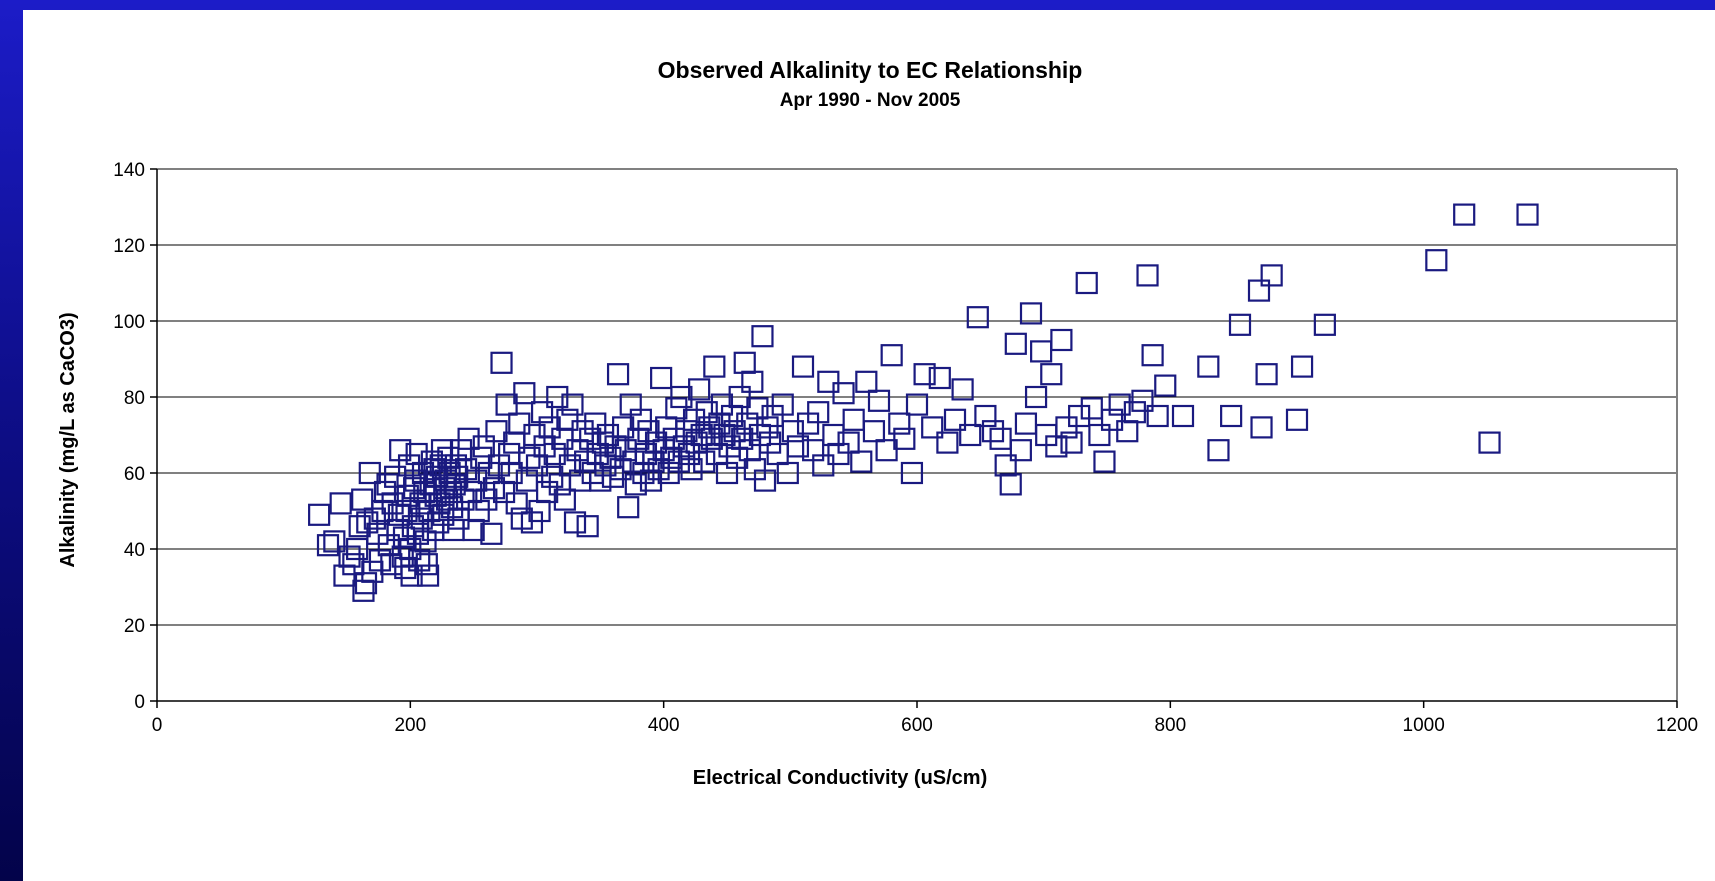 This screenshot has height=881, width=1715. Describe the element at coordinates (129, 170) in the screenshot. I see `y-tick-label: 140` at that location.